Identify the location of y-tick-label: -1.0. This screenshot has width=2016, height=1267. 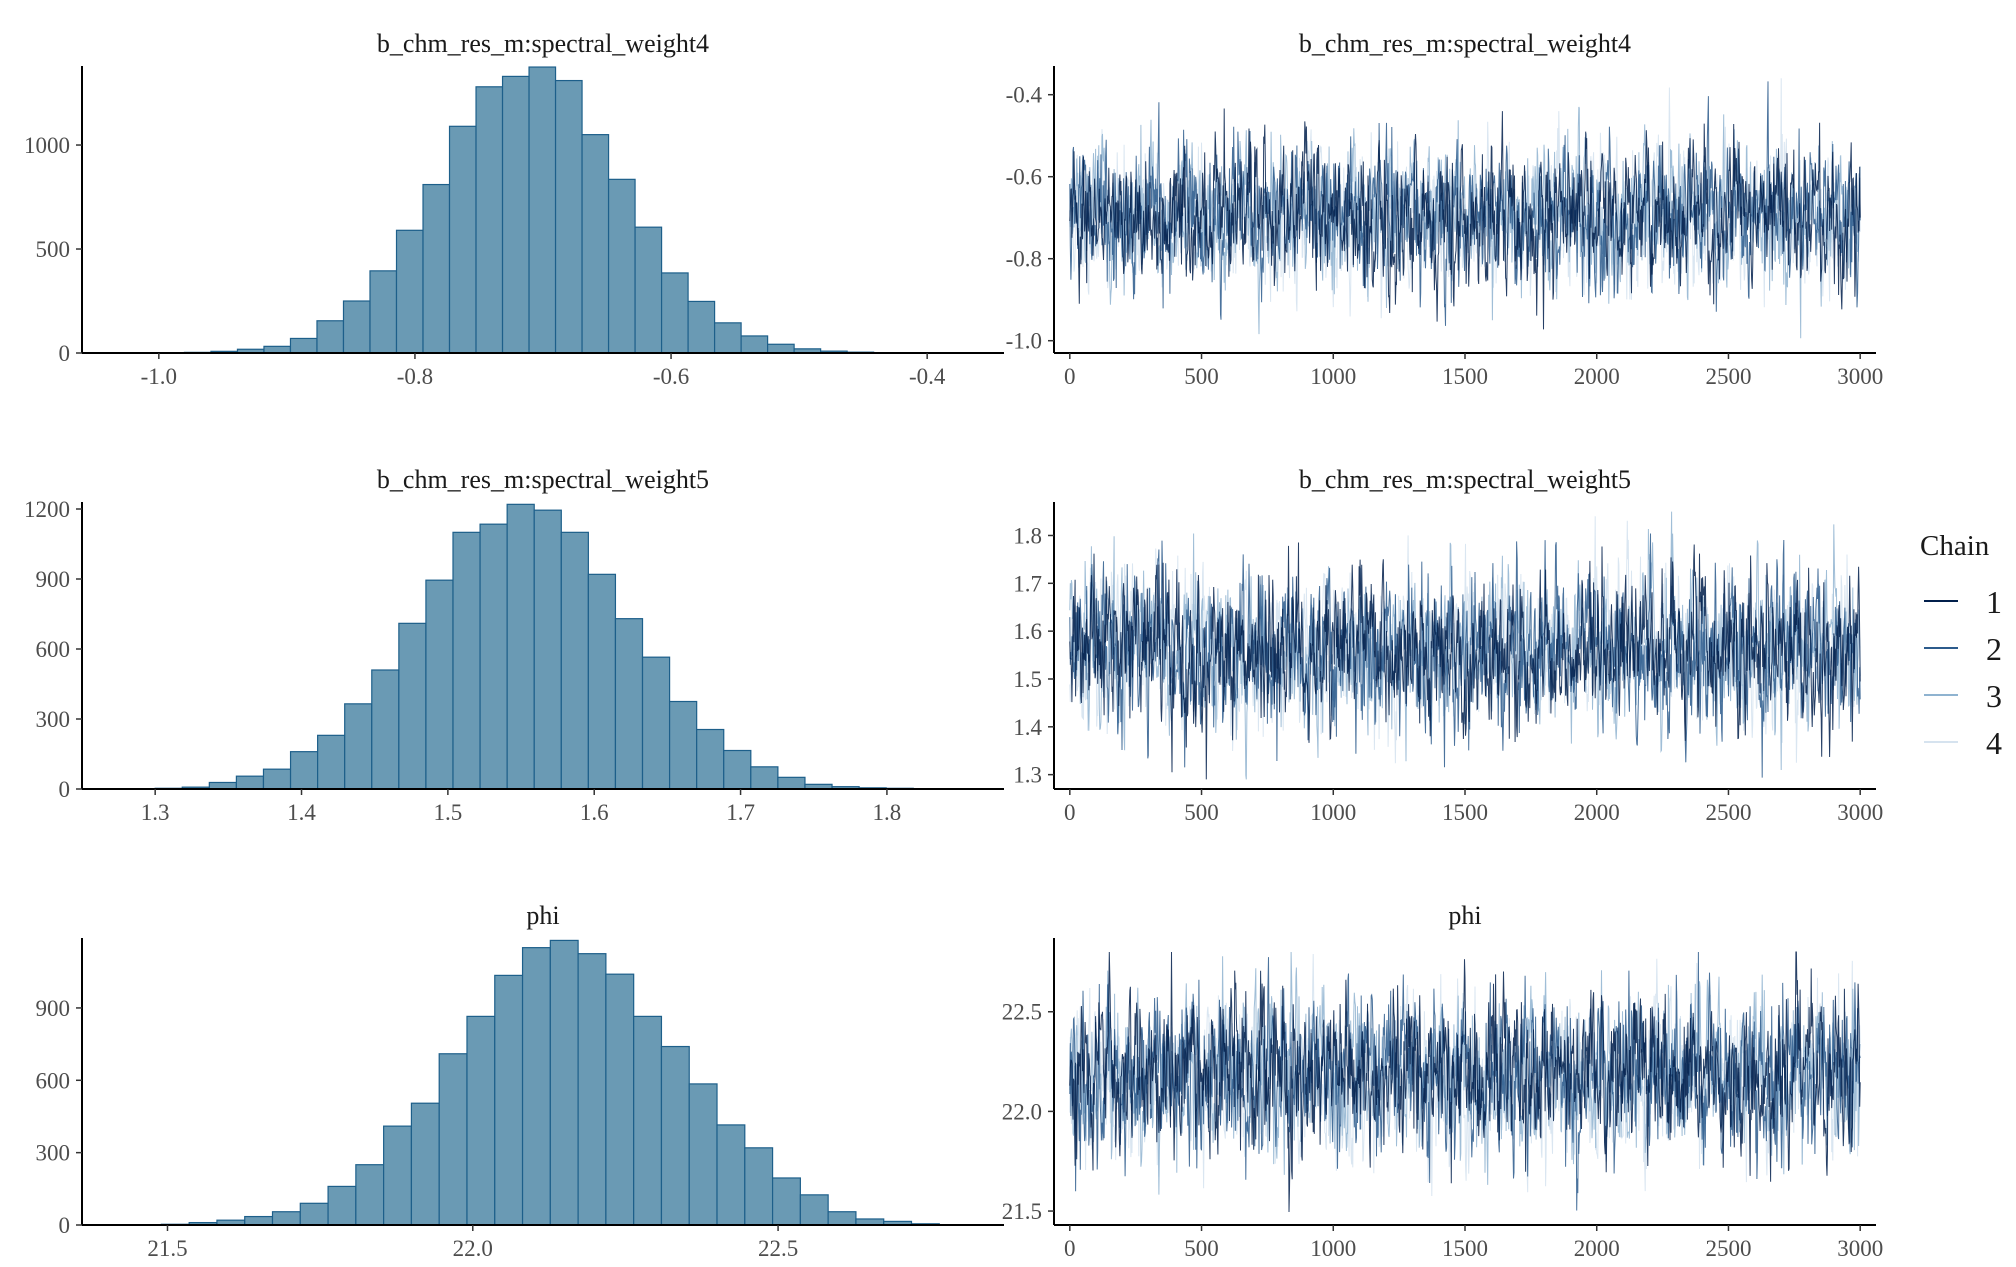
(1024, 341).